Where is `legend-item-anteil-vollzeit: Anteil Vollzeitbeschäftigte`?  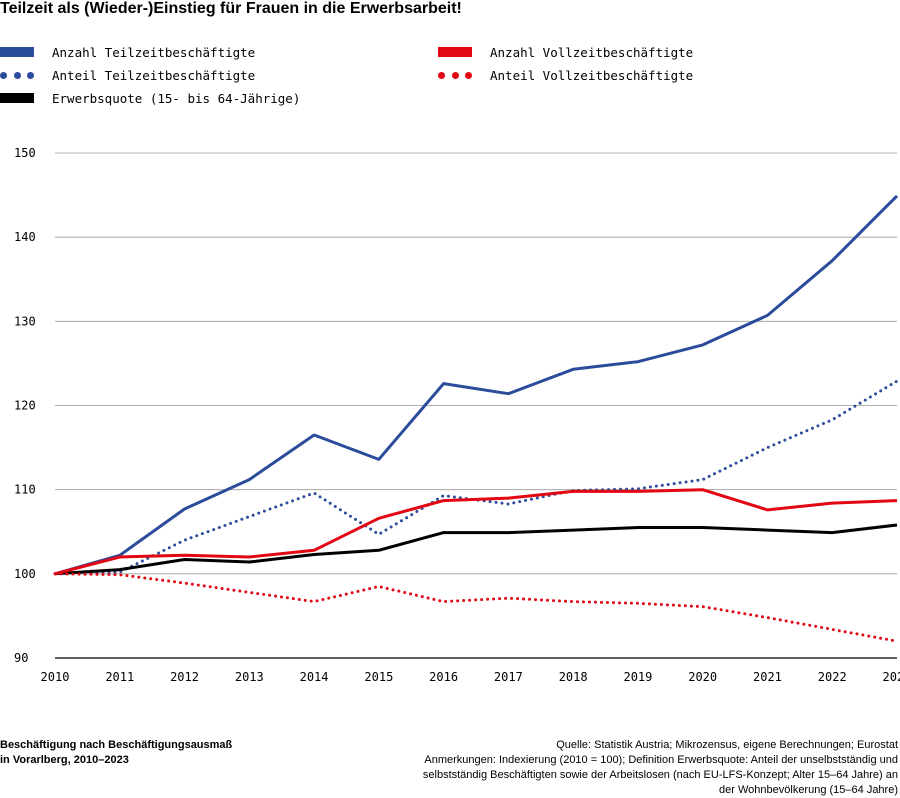 legend-item-anteil-vollzeit: Anteil Vollzeitbeschäftigte is located at coordinates (565, 75).